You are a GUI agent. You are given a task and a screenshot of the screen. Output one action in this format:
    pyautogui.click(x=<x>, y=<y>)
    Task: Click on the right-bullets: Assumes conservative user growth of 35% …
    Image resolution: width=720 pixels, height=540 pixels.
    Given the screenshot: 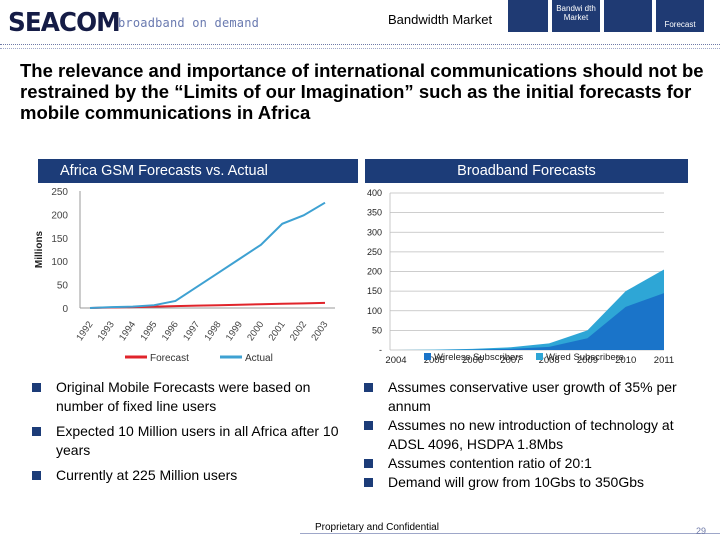 What is the action you would take?
    pyautogui.click(x=527, y=435)
    